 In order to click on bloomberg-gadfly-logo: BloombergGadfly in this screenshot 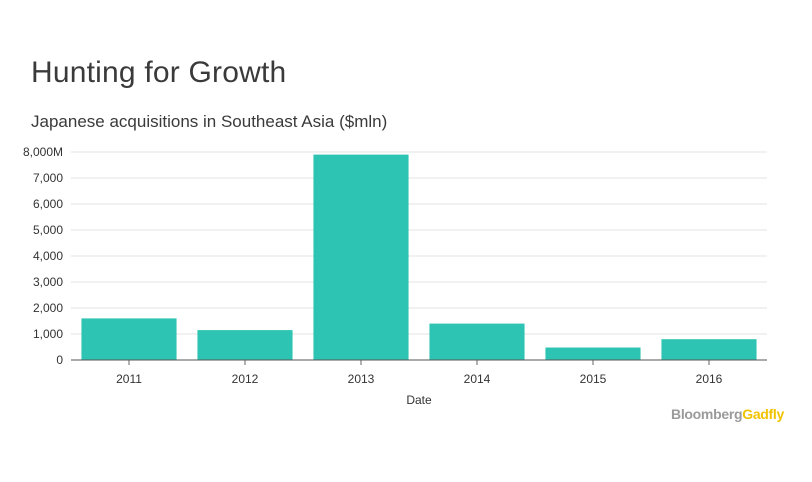, I will do `click(727, 414)`.